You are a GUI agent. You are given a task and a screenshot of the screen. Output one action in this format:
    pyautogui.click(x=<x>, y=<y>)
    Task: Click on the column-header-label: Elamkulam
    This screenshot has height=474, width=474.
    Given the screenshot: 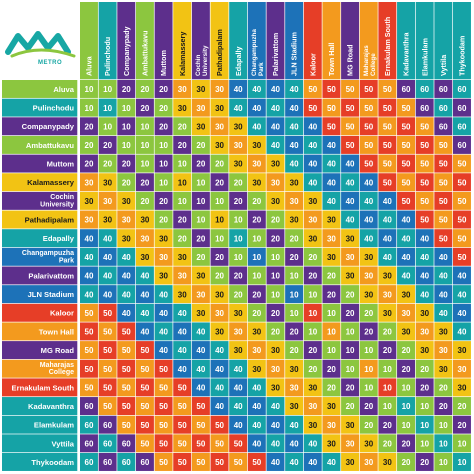 What is the action you would take?
    pyautogui.click(x=424, y=57)
    